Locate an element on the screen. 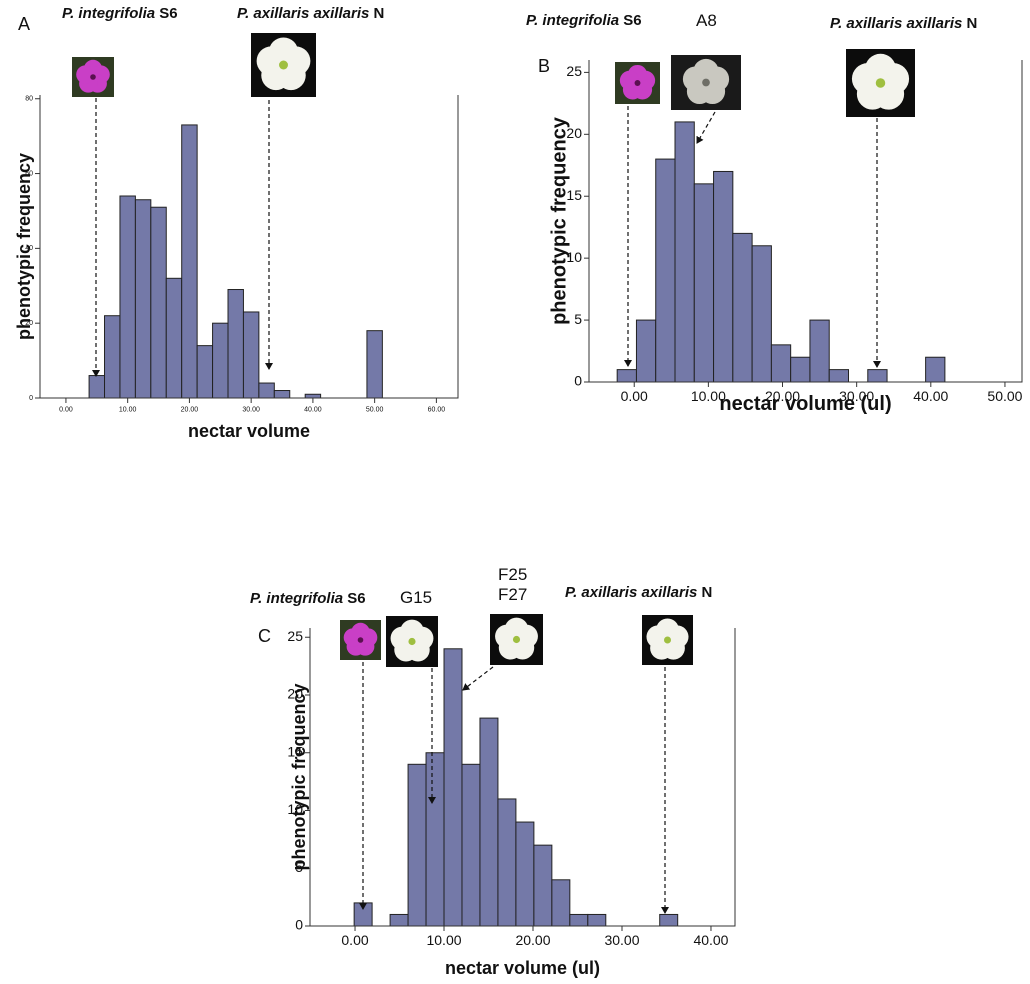  x-tick-label: 60.00 is located at coordinates (437, 410).